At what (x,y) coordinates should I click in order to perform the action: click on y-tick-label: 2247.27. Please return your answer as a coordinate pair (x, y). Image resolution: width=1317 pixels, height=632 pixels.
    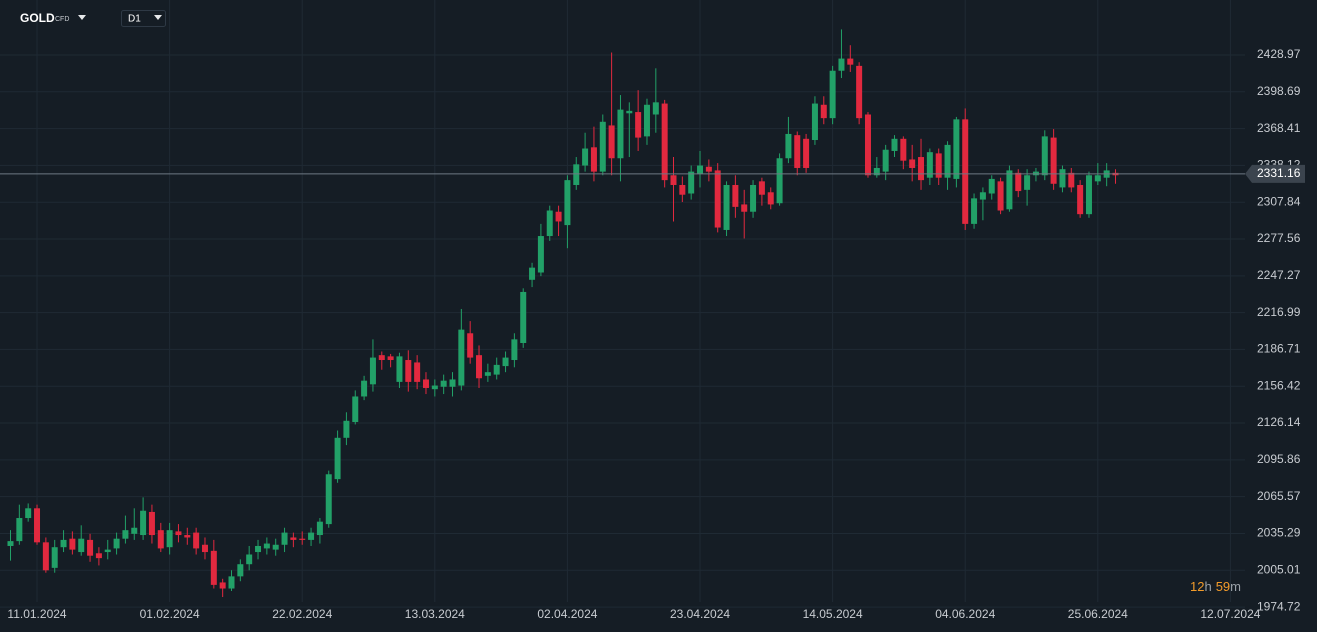
    Looking at the image, I should click on (1279, 275).